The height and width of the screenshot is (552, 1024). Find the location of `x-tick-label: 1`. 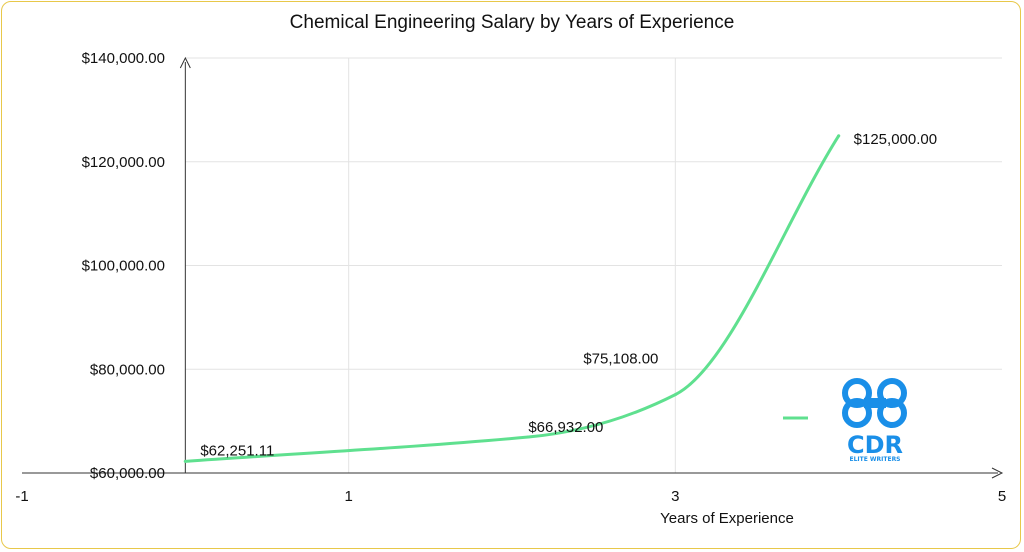

x-tick-label: 1 is located at coordinates (348, 496).